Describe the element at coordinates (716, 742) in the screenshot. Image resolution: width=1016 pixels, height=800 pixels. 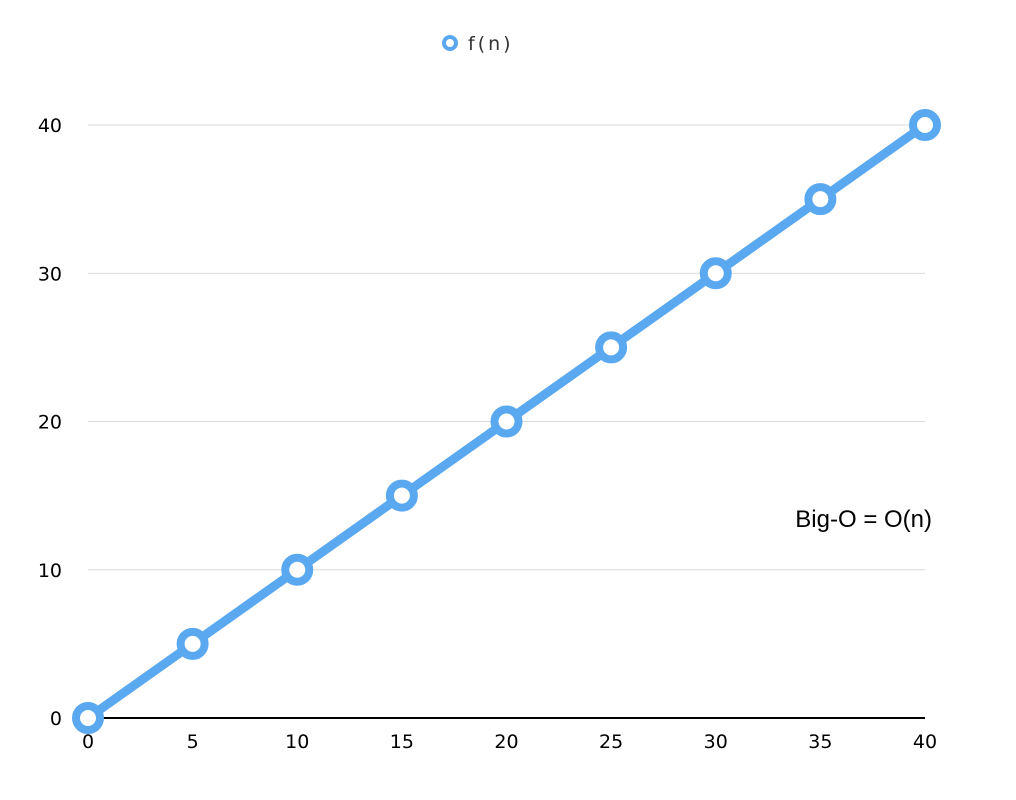
I see `x-tick-label: 30` at that location.